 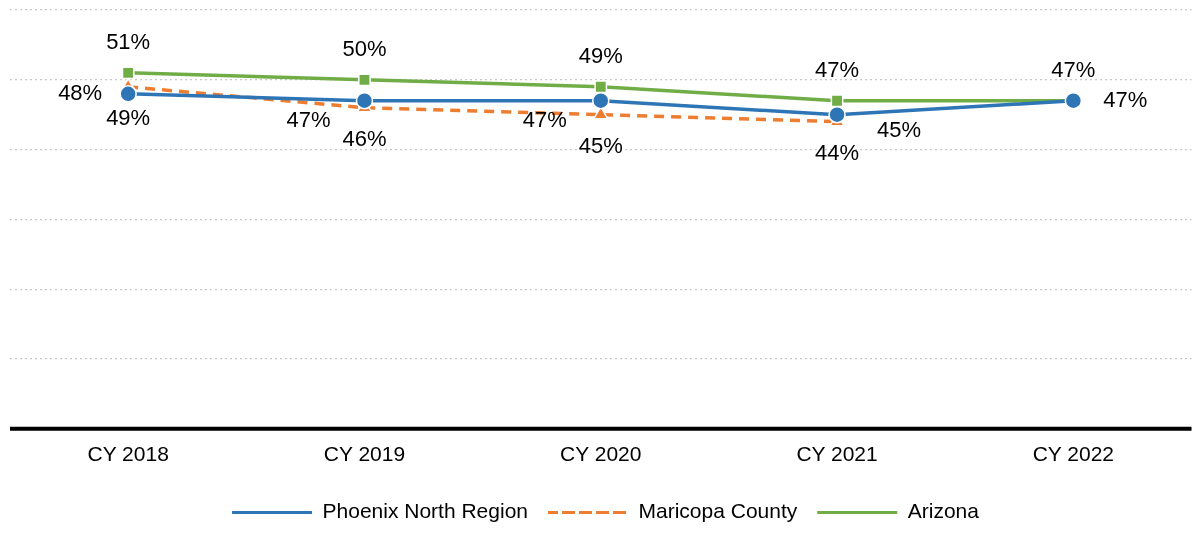 I want to click on data-label: 48%, so click(x=80, y=92).